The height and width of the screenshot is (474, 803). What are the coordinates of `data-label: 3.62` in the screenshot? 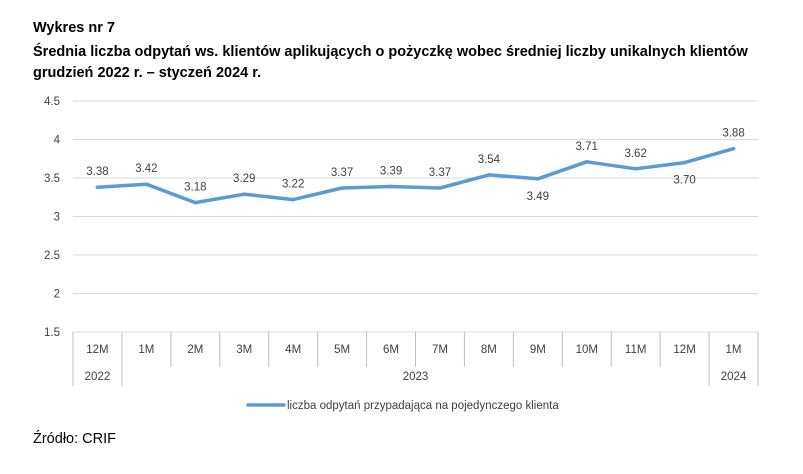 It's located at (635, 154).